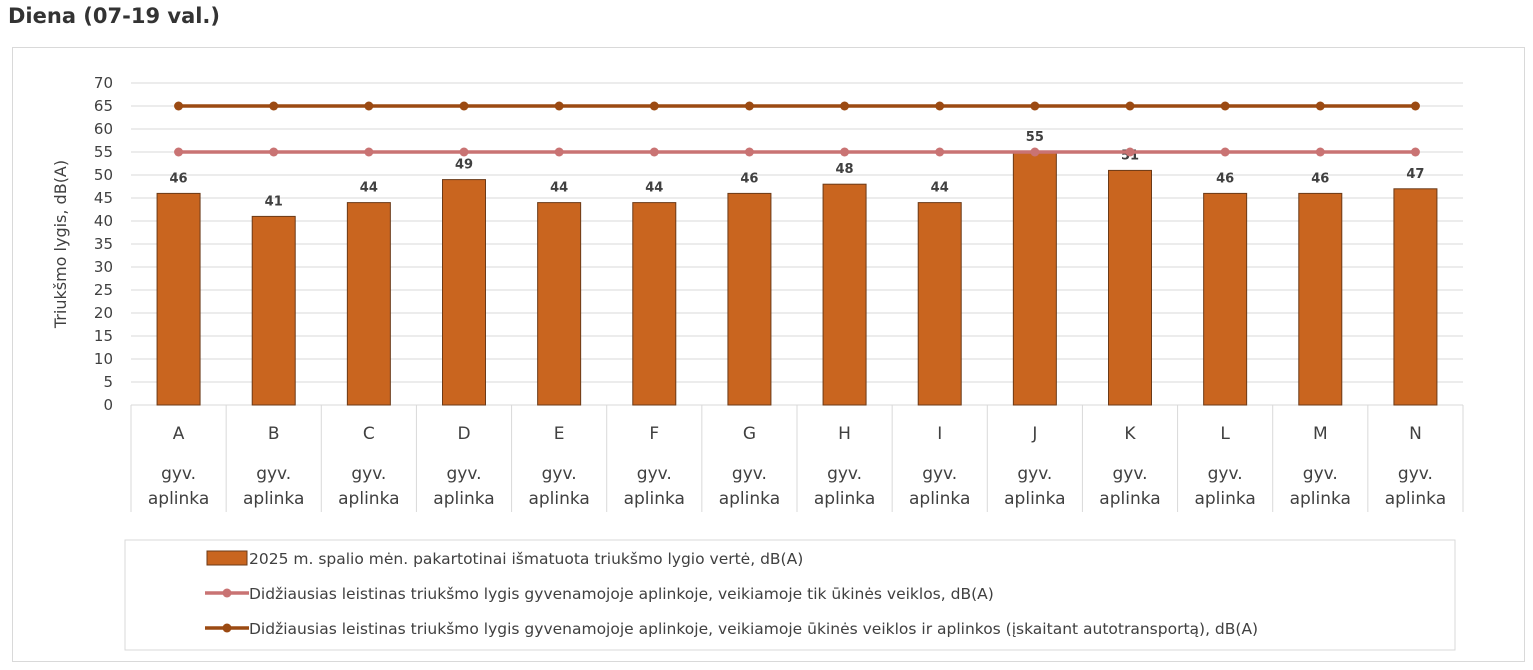 The width and height of the screenshot is (1533, 670). Describe the element at coordinates (1415, 434) in the screenshot. I see `x-category-label: N` at that location.